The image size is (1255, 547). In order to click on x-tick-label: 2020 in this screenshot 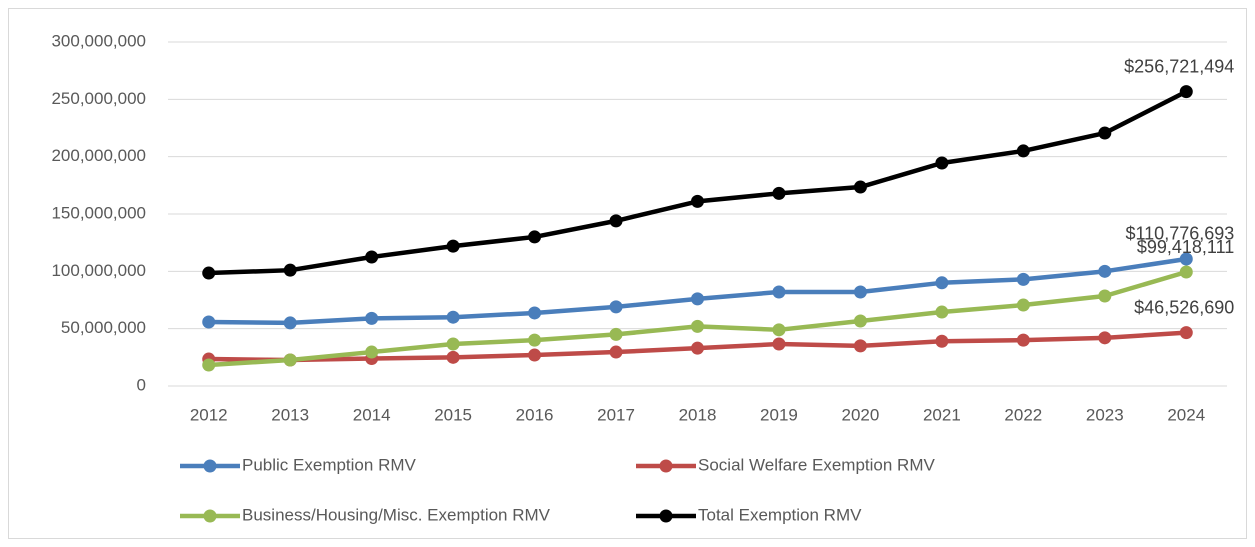, I will do `click(861, 414)`.